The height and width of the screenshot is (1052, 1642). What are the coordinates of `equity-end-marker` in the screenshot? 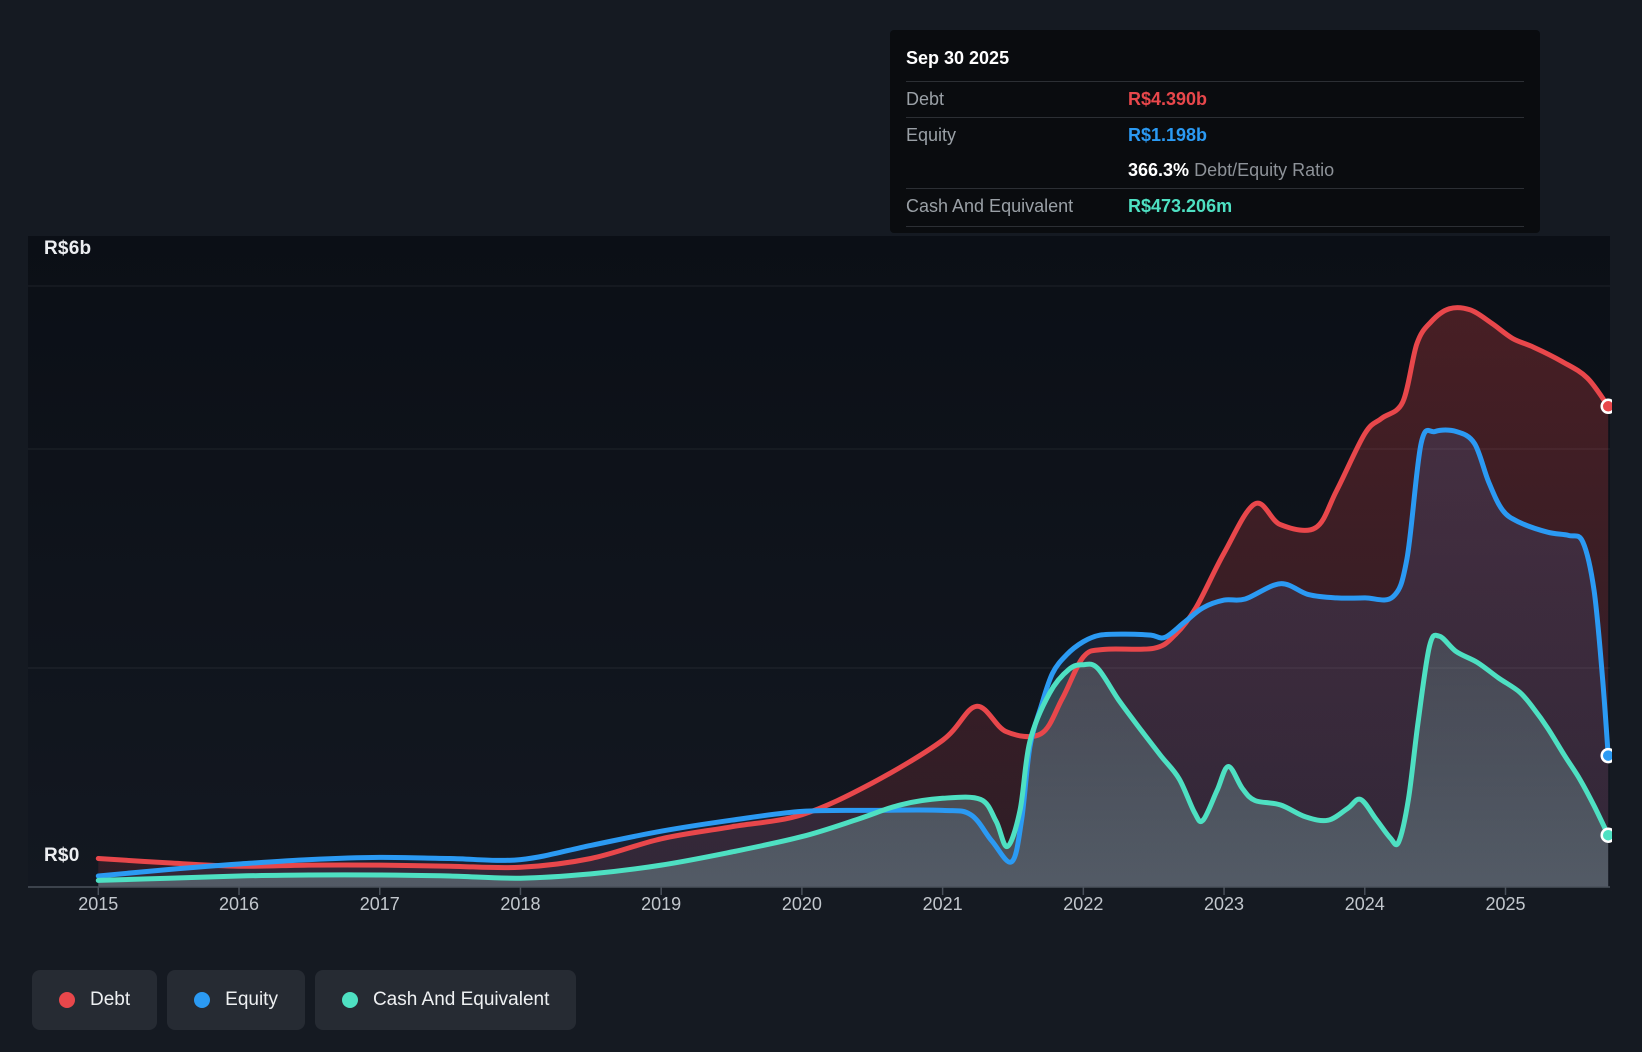 It's located at (1606, 755).